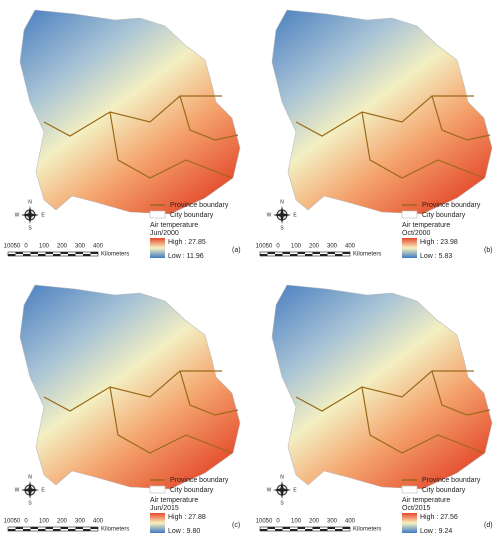 The image size is (504, 555). Describe the element at coordinates (436, 531) in the screenshot. I see `legend-low: Low : 9.24` at that location.